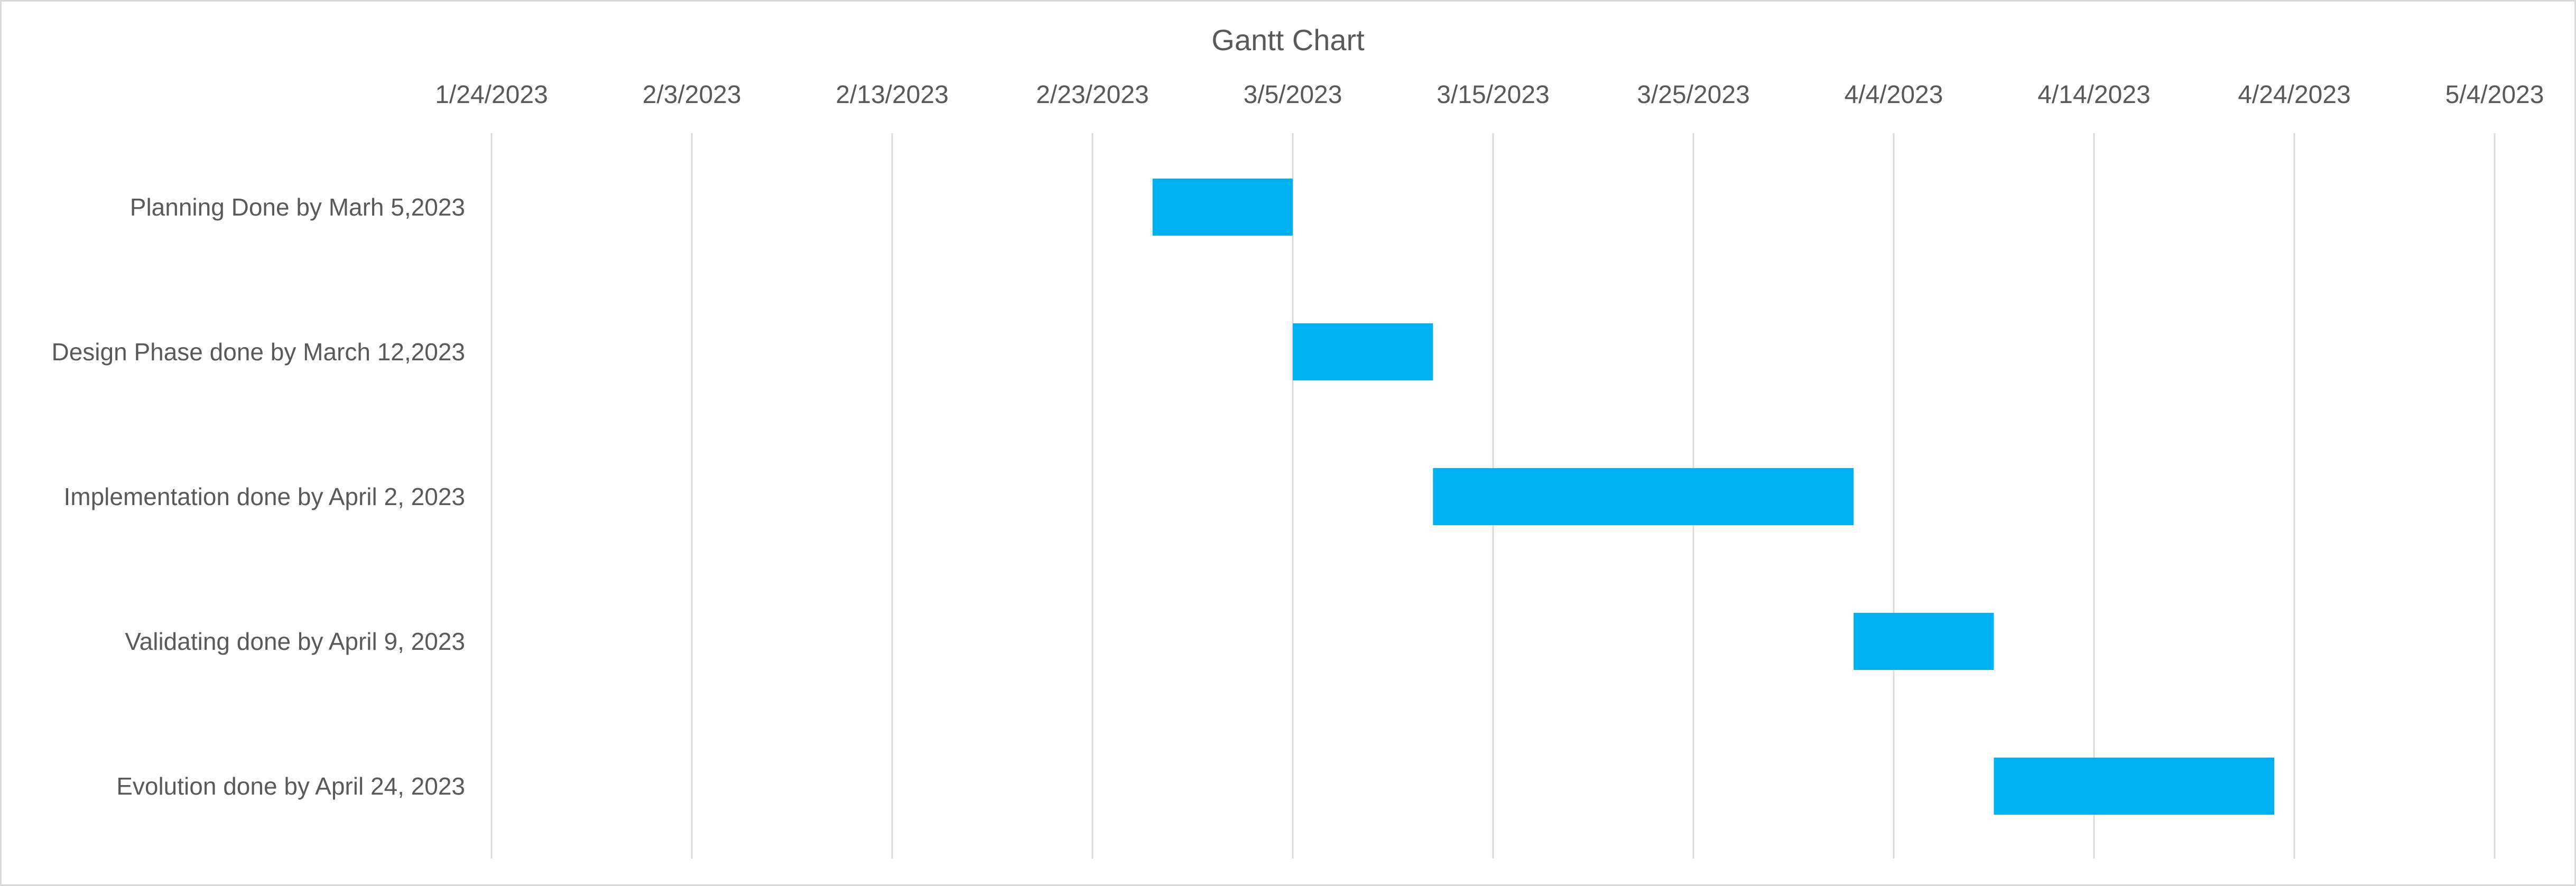 This screenshot has width=2576, height=886. What do you see at coordinates (491, 95) in the screenshot?
I see `x-tick-label: 1/24/2023` at bounding box center [491, 95].